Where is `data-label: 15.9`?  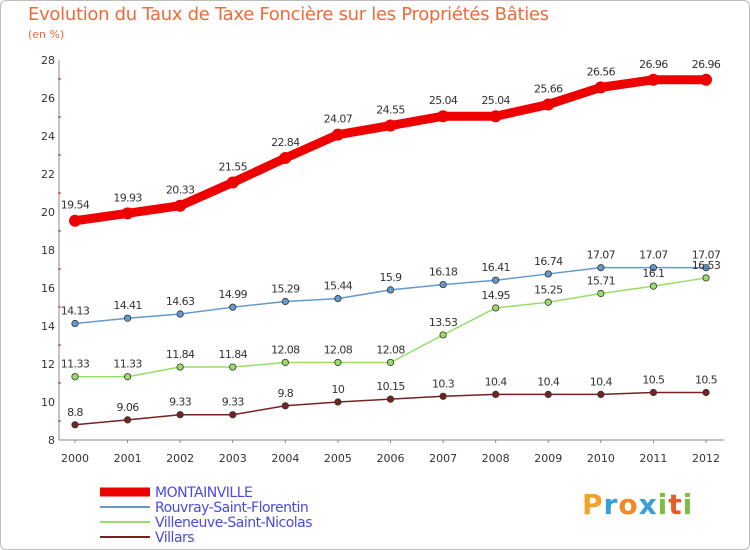
data-label: 15.9 is located at coordinates (390, 277).